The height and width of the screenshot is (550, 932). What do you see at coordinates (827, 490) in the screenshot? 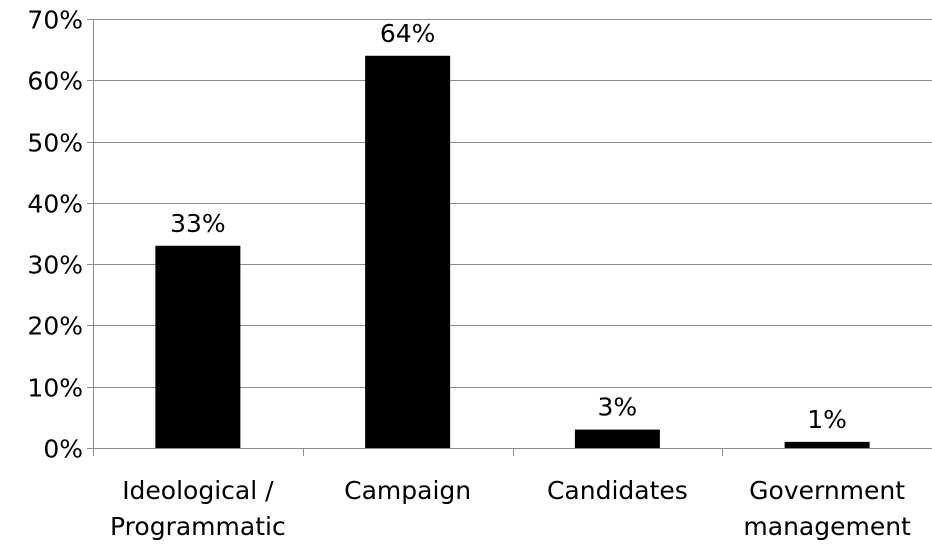
I see `x-tick-label: Government` at bounding box center [827, 490].